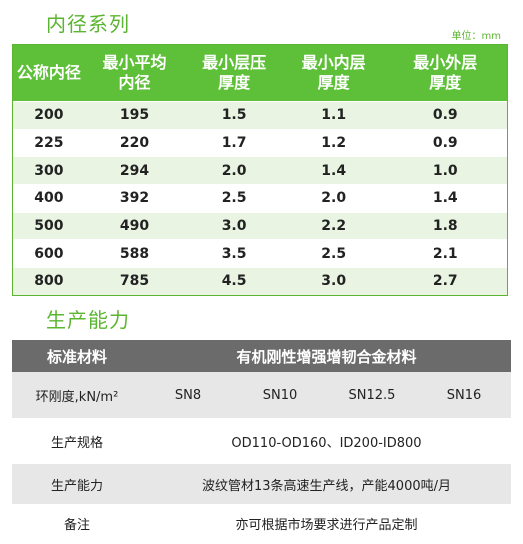 The width and height of the screenshot is (523, 544). I want to click on stiffness-value: SN16, so click(464, 395).